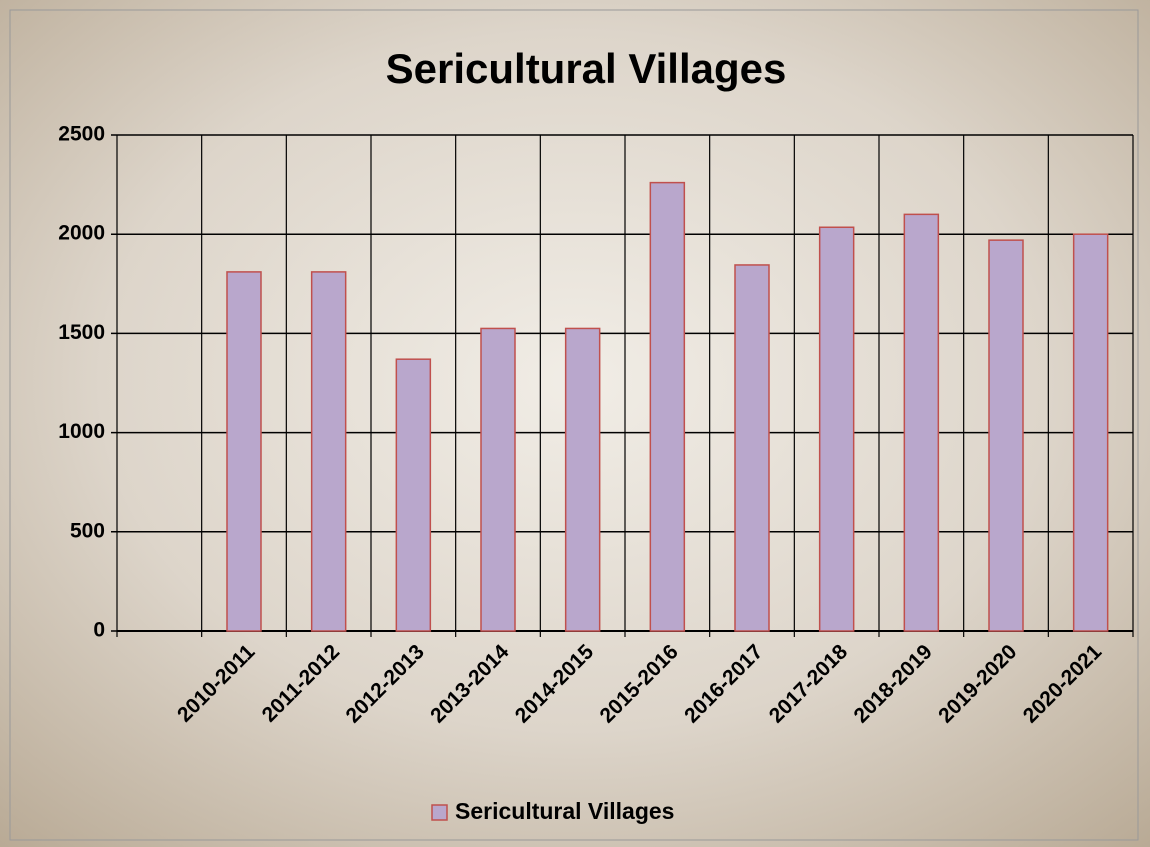  Describe the element at coordinates (81, 332) in the screenshot. I see `y-tick-label: 1500` at that location.